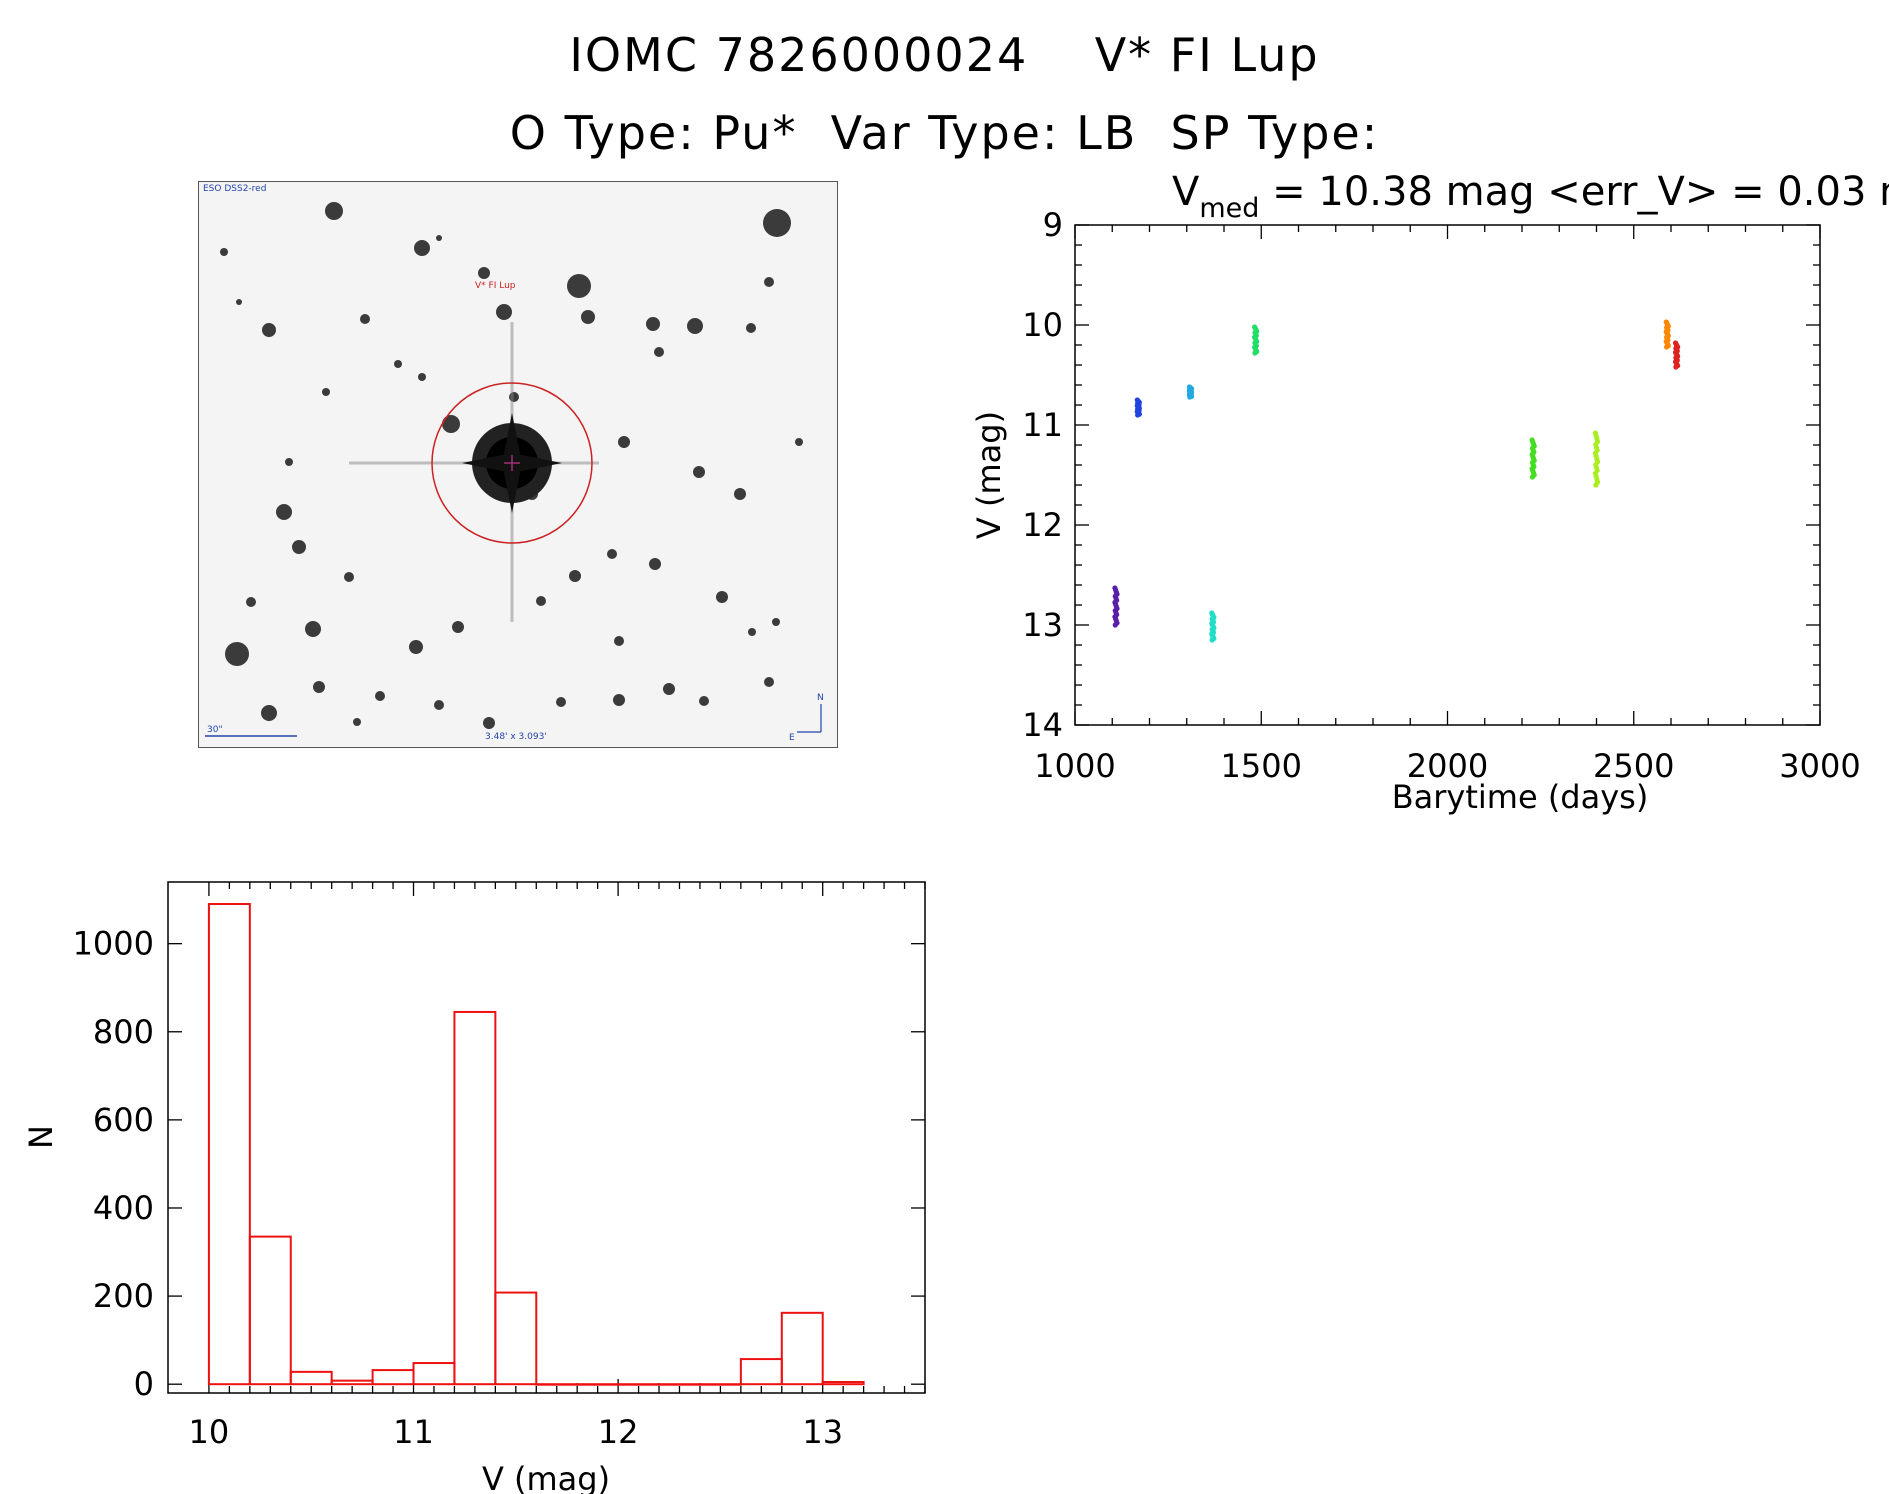 The height and width of the screenshot is (1494, 1889). What do you see at coordinates (516, 737) in the screenshot?
I see `size-label: 3.48' x 3.093'` at bounding box center [516, 737].